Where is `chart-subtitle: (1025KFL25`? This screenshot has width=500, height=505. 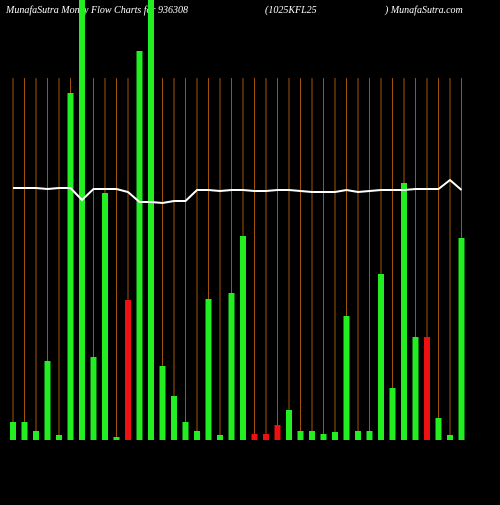 chart-subtitle: (1025KFL25 is located at coordinates (291, 10).